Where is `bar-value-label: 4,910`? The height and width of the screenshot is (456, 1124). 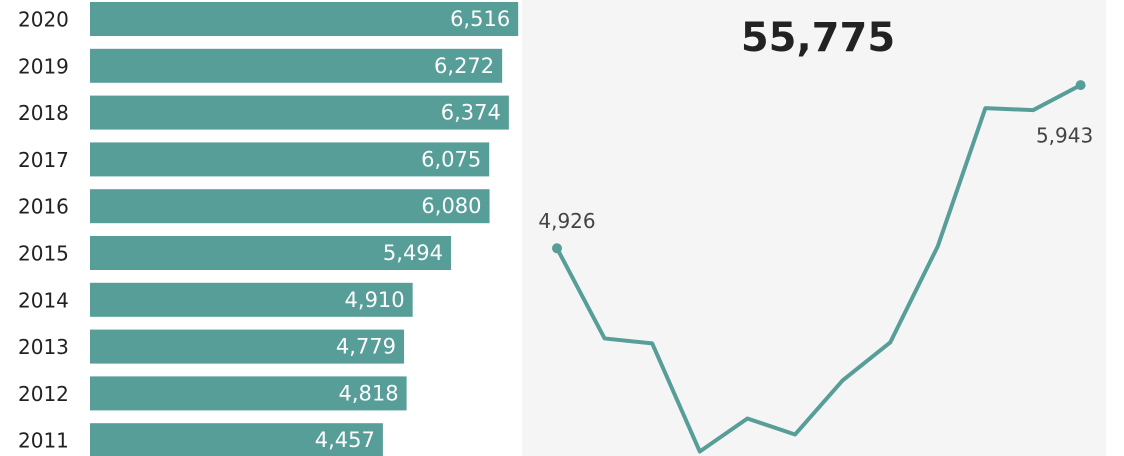 bar-value-label: 4,910 is located at coordinates (375, 300).